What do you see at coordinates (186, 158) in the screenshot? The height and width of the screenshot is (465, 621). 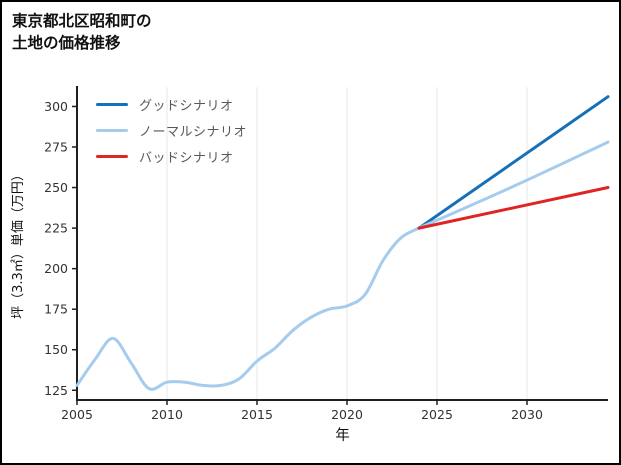 I see `legend-label-bad-scenario: バッドシナリオ` at bounding box center [186, 158].